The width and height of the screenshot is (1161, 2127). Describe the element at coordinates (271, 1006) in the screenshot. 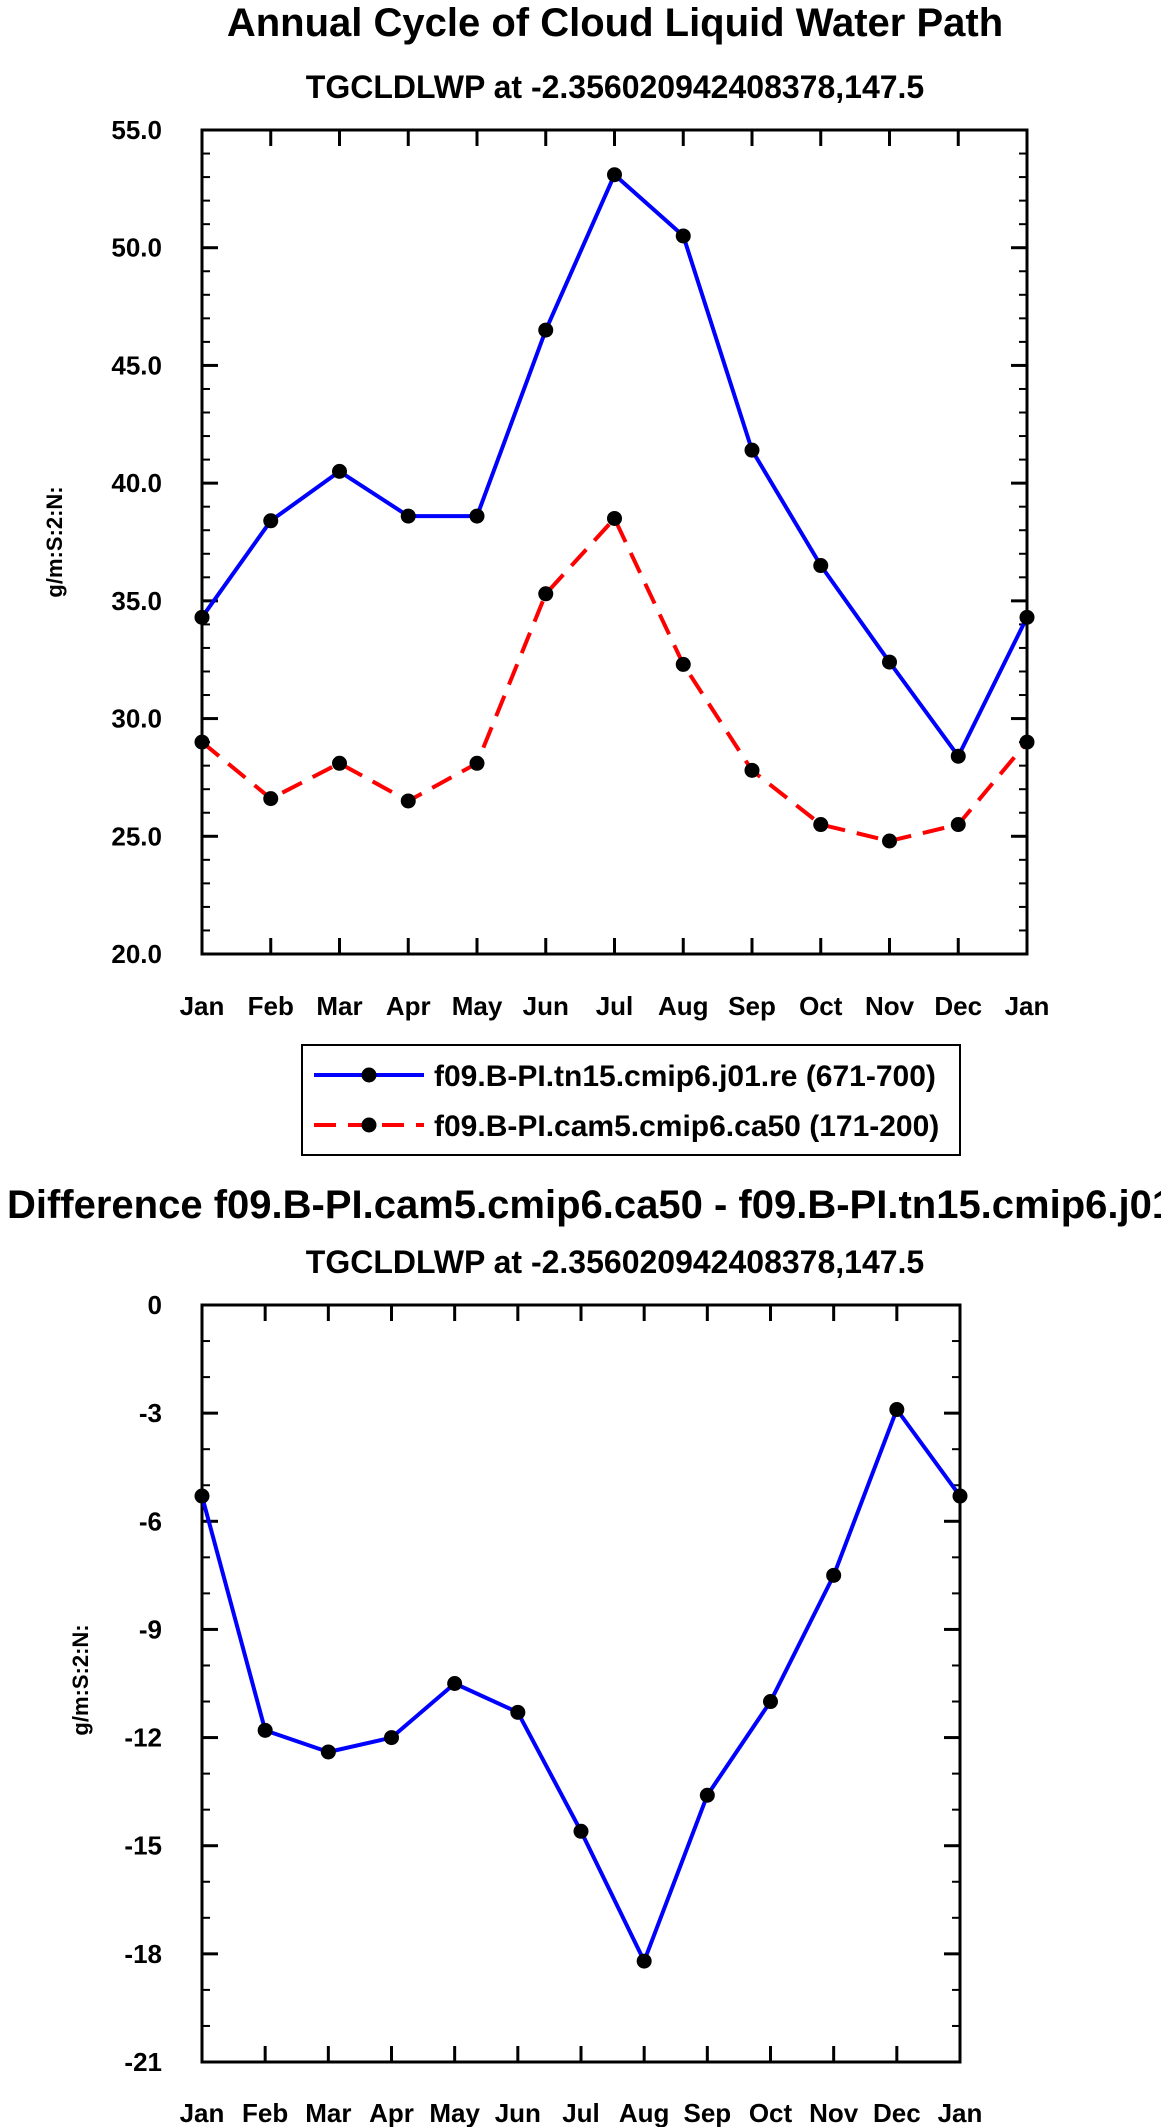

I see `chart1-x-tick-label: Feb` at that location.